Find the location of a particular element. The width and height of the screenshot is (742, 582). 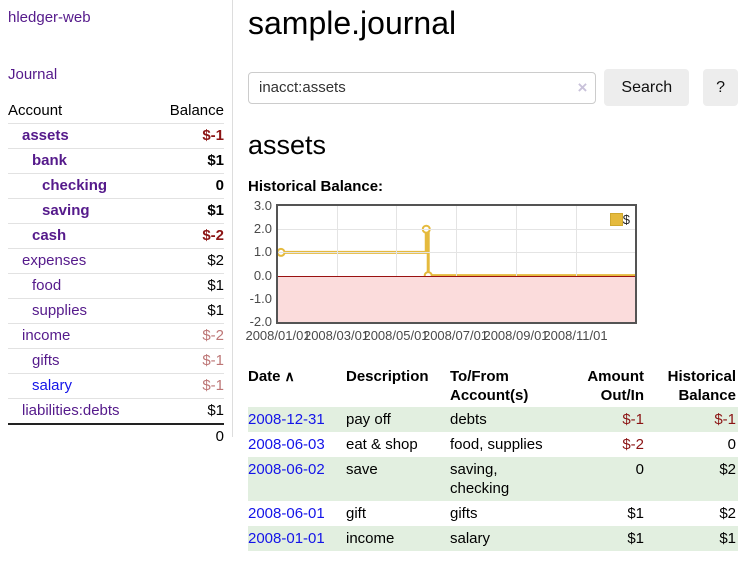

register-row: 2008-12-31 pay off debts $-1 $-1 is located at coordinates (493, 419).